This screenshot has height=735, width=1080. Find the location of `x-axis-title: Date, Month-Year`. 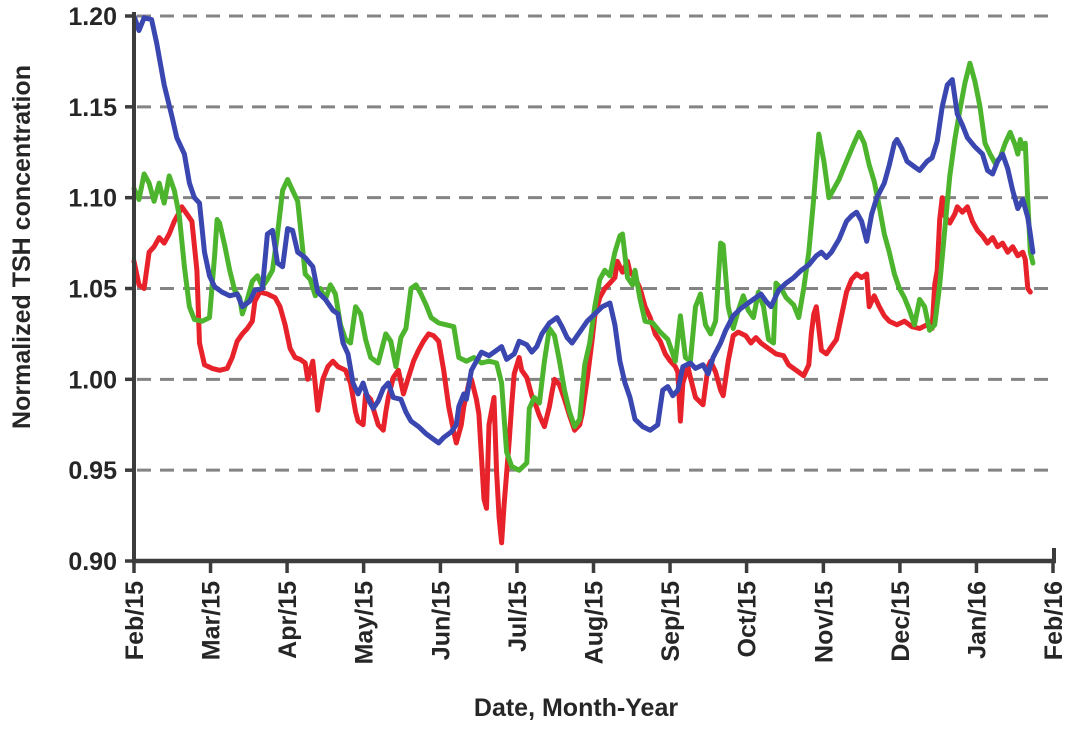

x-axis-title: Date, Month-Year is located at coordinates (576, 708).